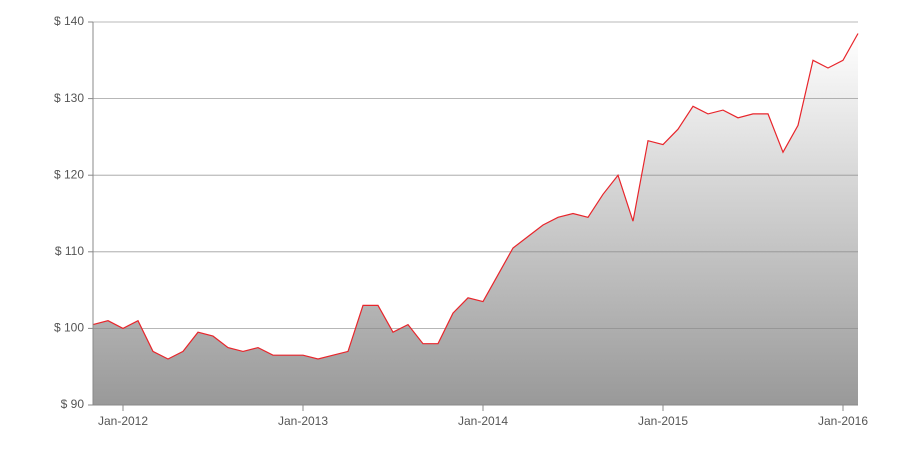 This screenshot has height=450, width=900. Describe the element at coordinates (69, 21) in the screenshot. I see `y-tick-label: $ 140` at that location.